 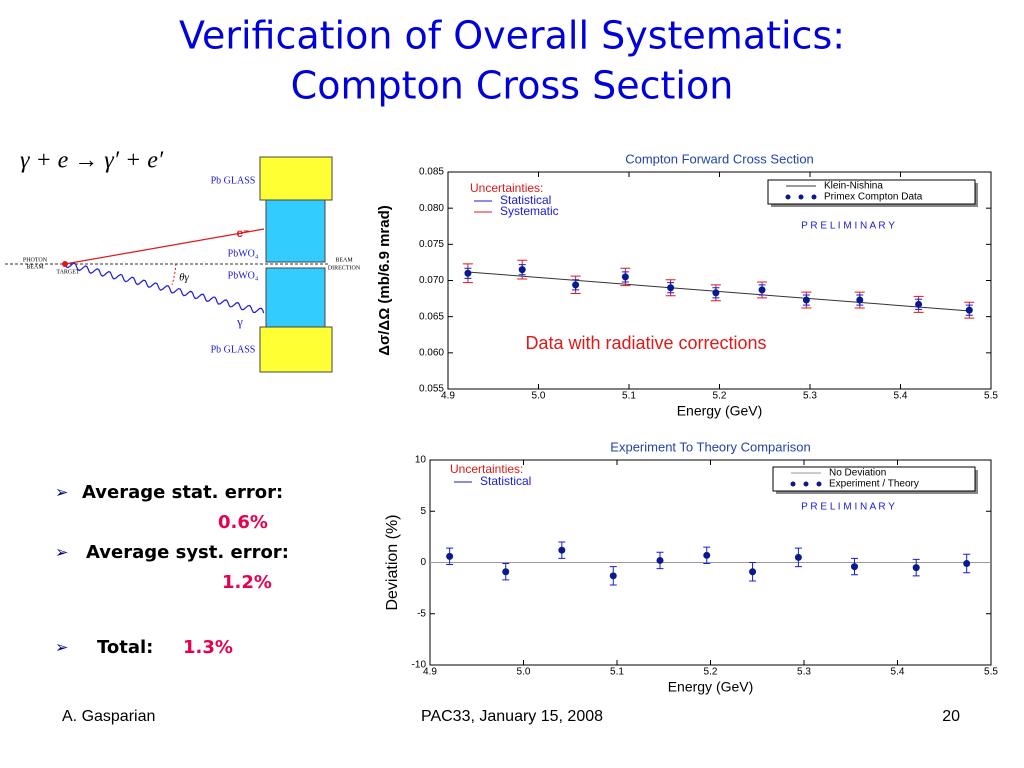 I want to click on x-tick-label: 5.2, so click(x=711, y=672).